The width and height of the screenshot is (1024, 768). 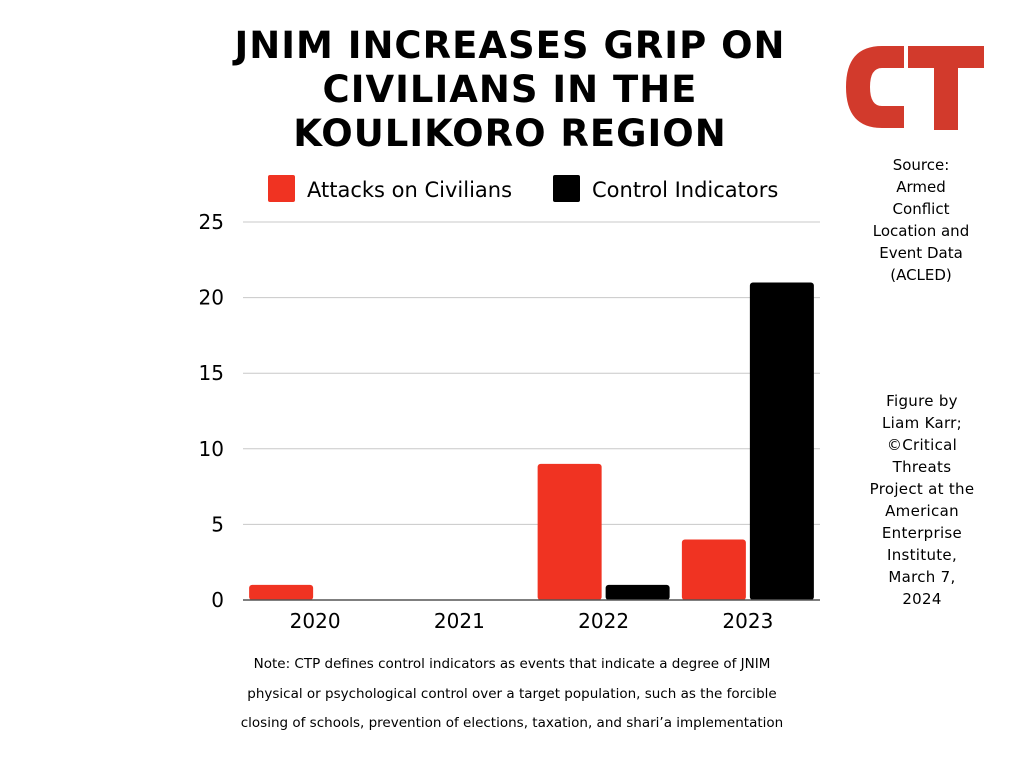 I want to click on source-line: Conflict, so click(x=921, y=209).